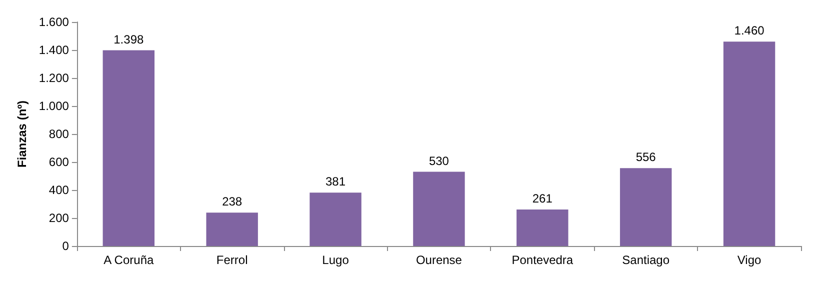 This screenshot has width=823, height=288. Describe the element at coordinates (749, 260) in the screenshot. I see `x-tick-label: Vigo` at that location.